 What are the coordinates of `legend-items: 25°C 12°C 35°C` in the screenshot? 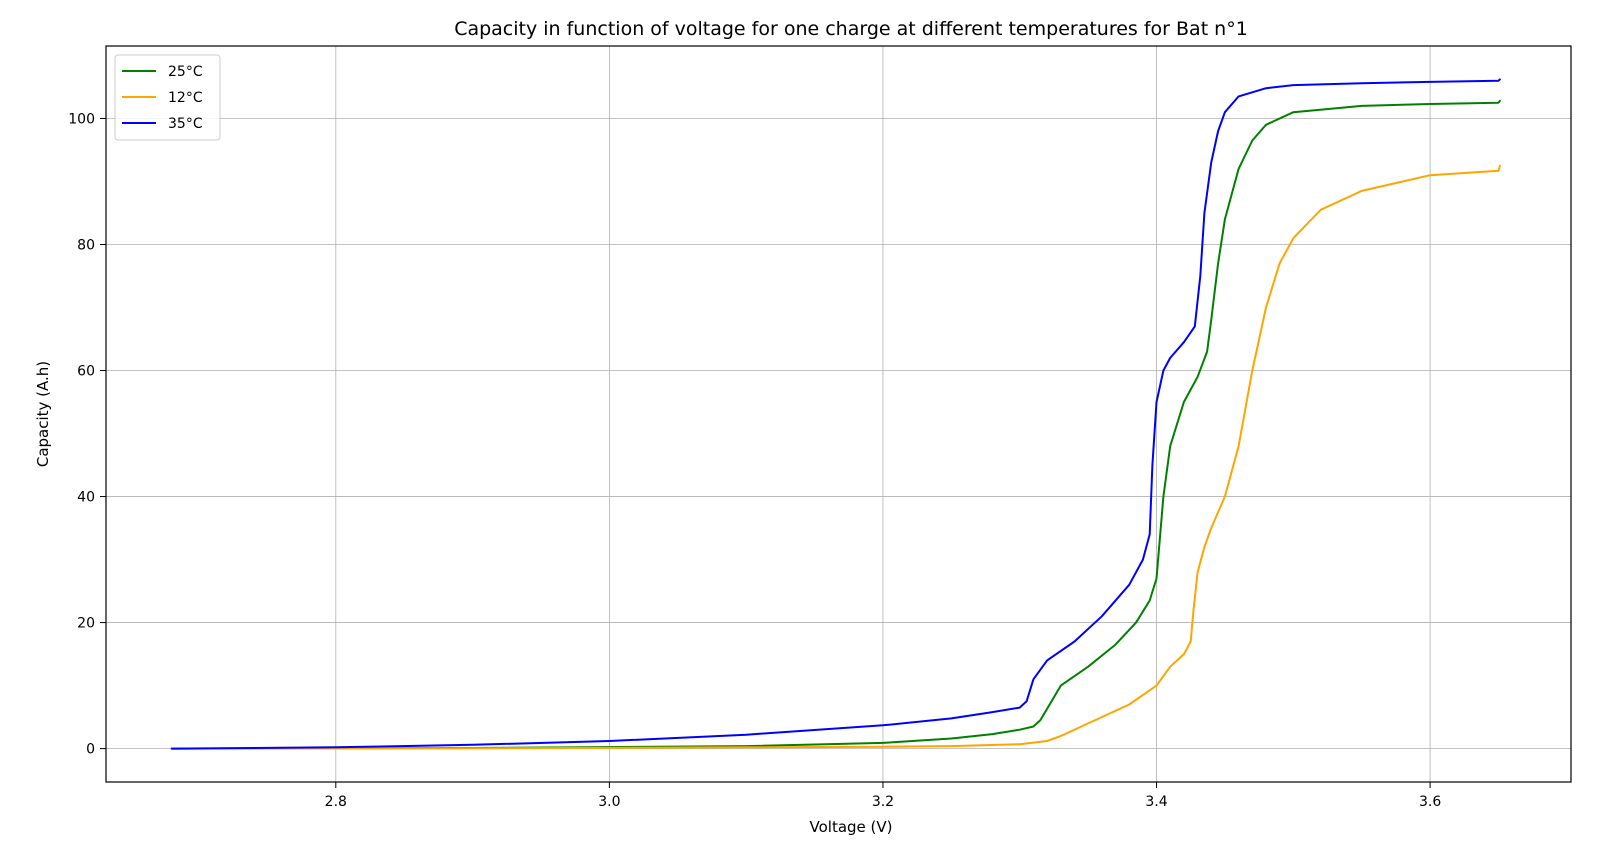 It's located at (162, 98).